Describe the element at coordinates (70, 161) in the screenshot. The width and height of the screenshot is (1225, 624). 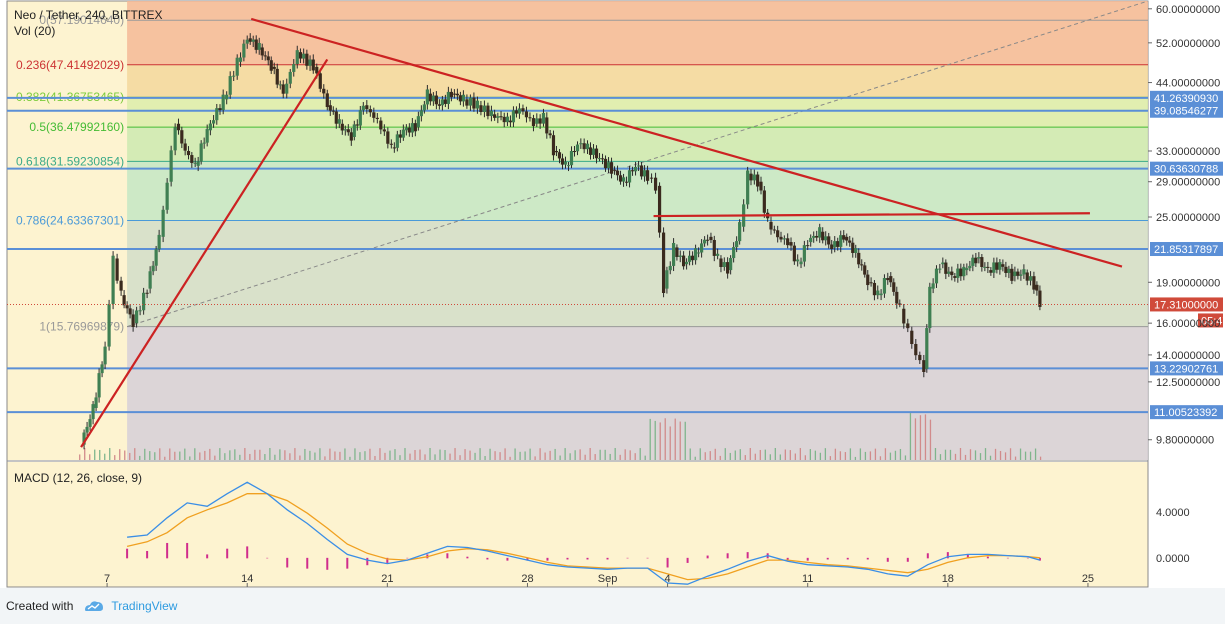
I see `fib-label-0-618: 0.618(31.59230854)` at that location.